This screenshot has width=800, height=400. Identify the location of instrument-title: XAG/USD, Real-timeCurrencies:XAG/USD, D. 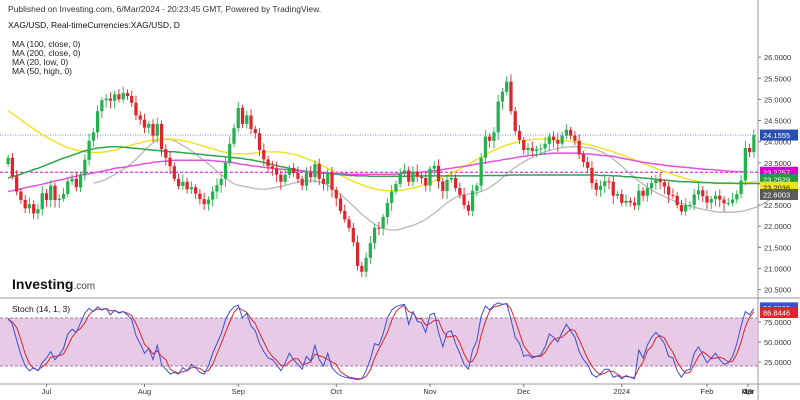
(94, 25).